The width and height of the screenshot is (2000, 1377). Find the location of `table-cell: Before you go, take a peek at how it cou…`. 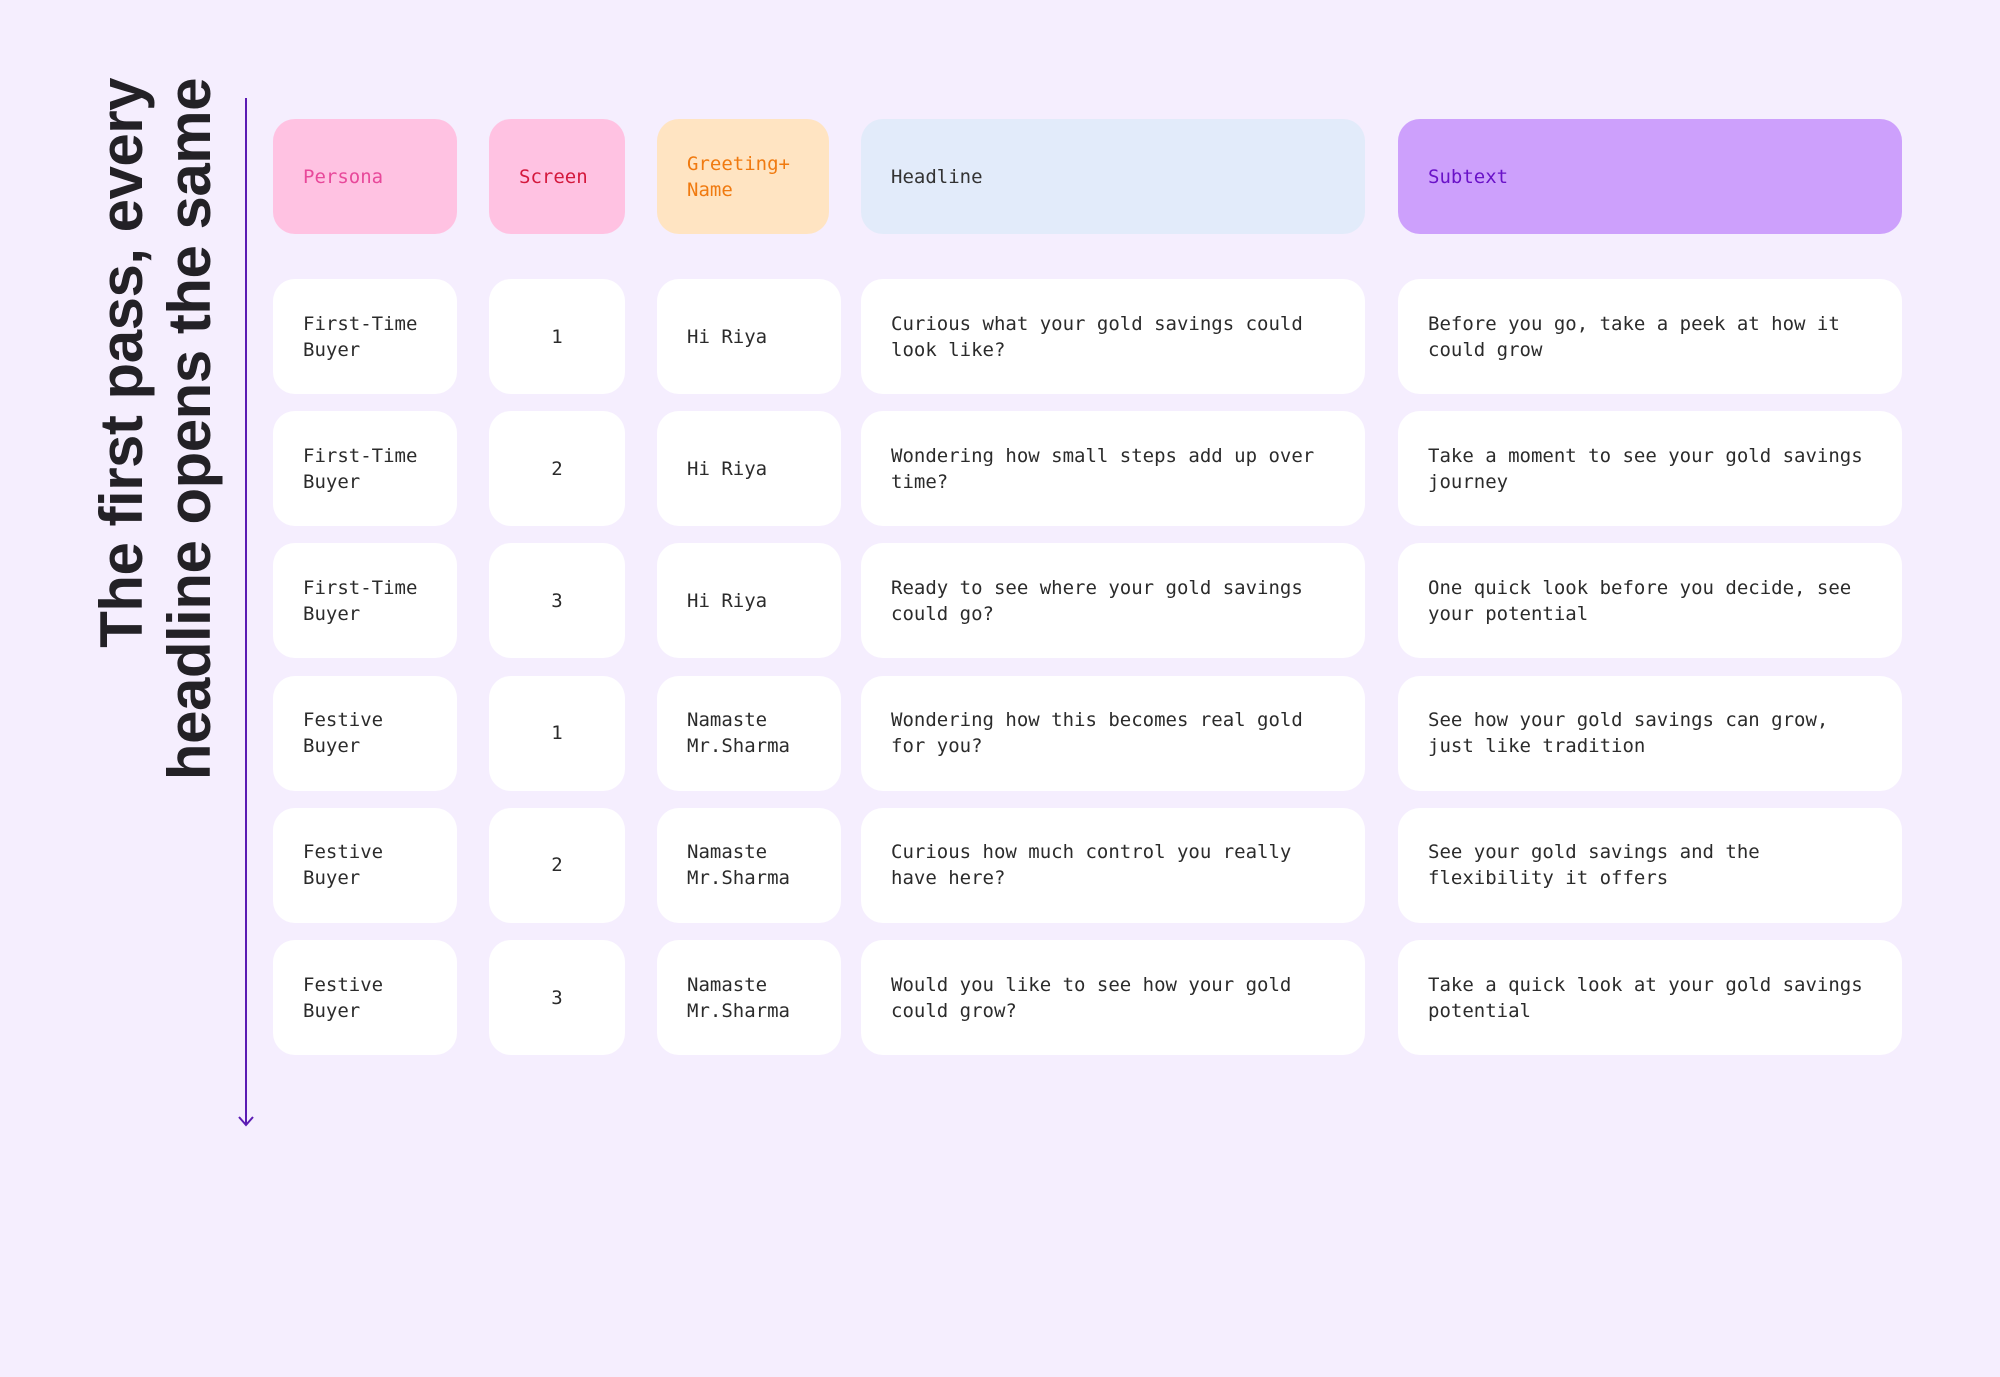

table-cell: Before you go, take a peek at how it cou… is located at coordinates (1650, 336).